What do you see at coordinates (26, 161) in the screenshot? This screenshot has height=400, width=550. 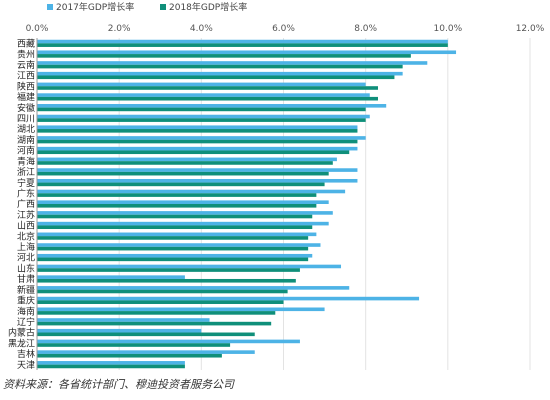 I see `category-label: 青海` at bounding box center [26, 161].